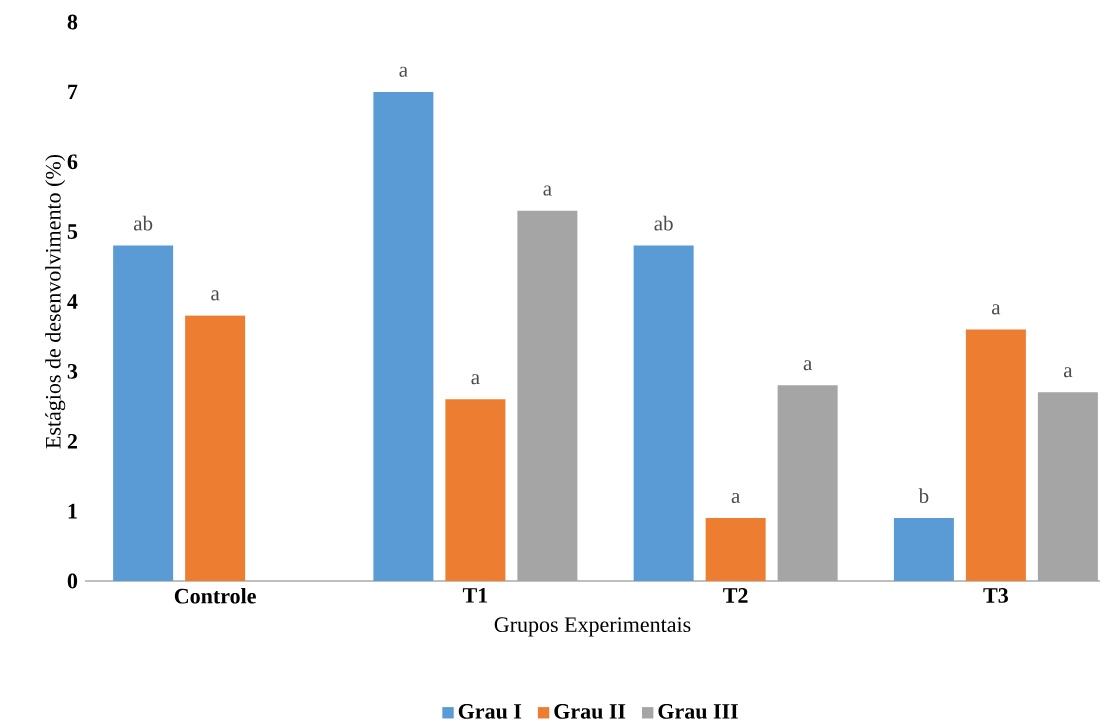  What do you see at coordinates (923, 496) in the screenshot?
I see `data-label: b` at bounding box center [923, 496].